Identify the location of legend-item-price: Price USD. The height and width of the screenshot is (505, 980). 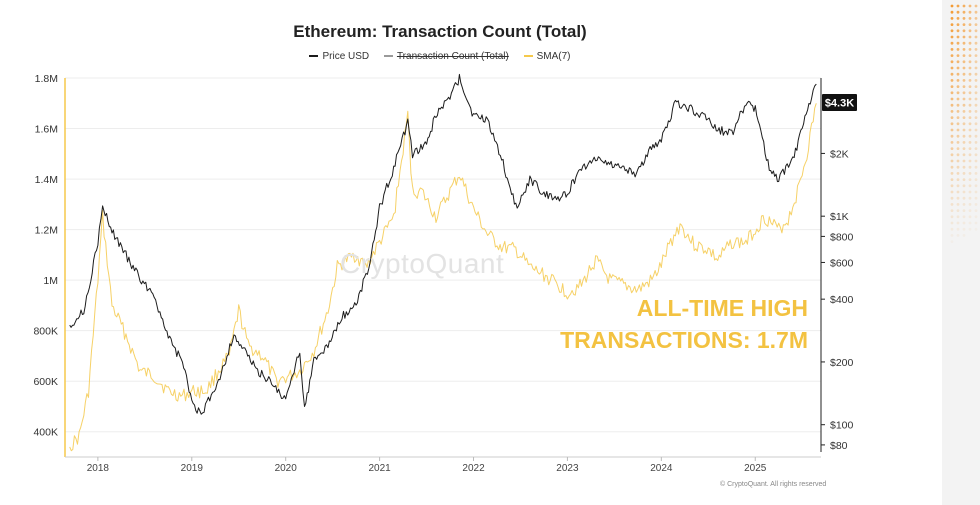
(339, 56).